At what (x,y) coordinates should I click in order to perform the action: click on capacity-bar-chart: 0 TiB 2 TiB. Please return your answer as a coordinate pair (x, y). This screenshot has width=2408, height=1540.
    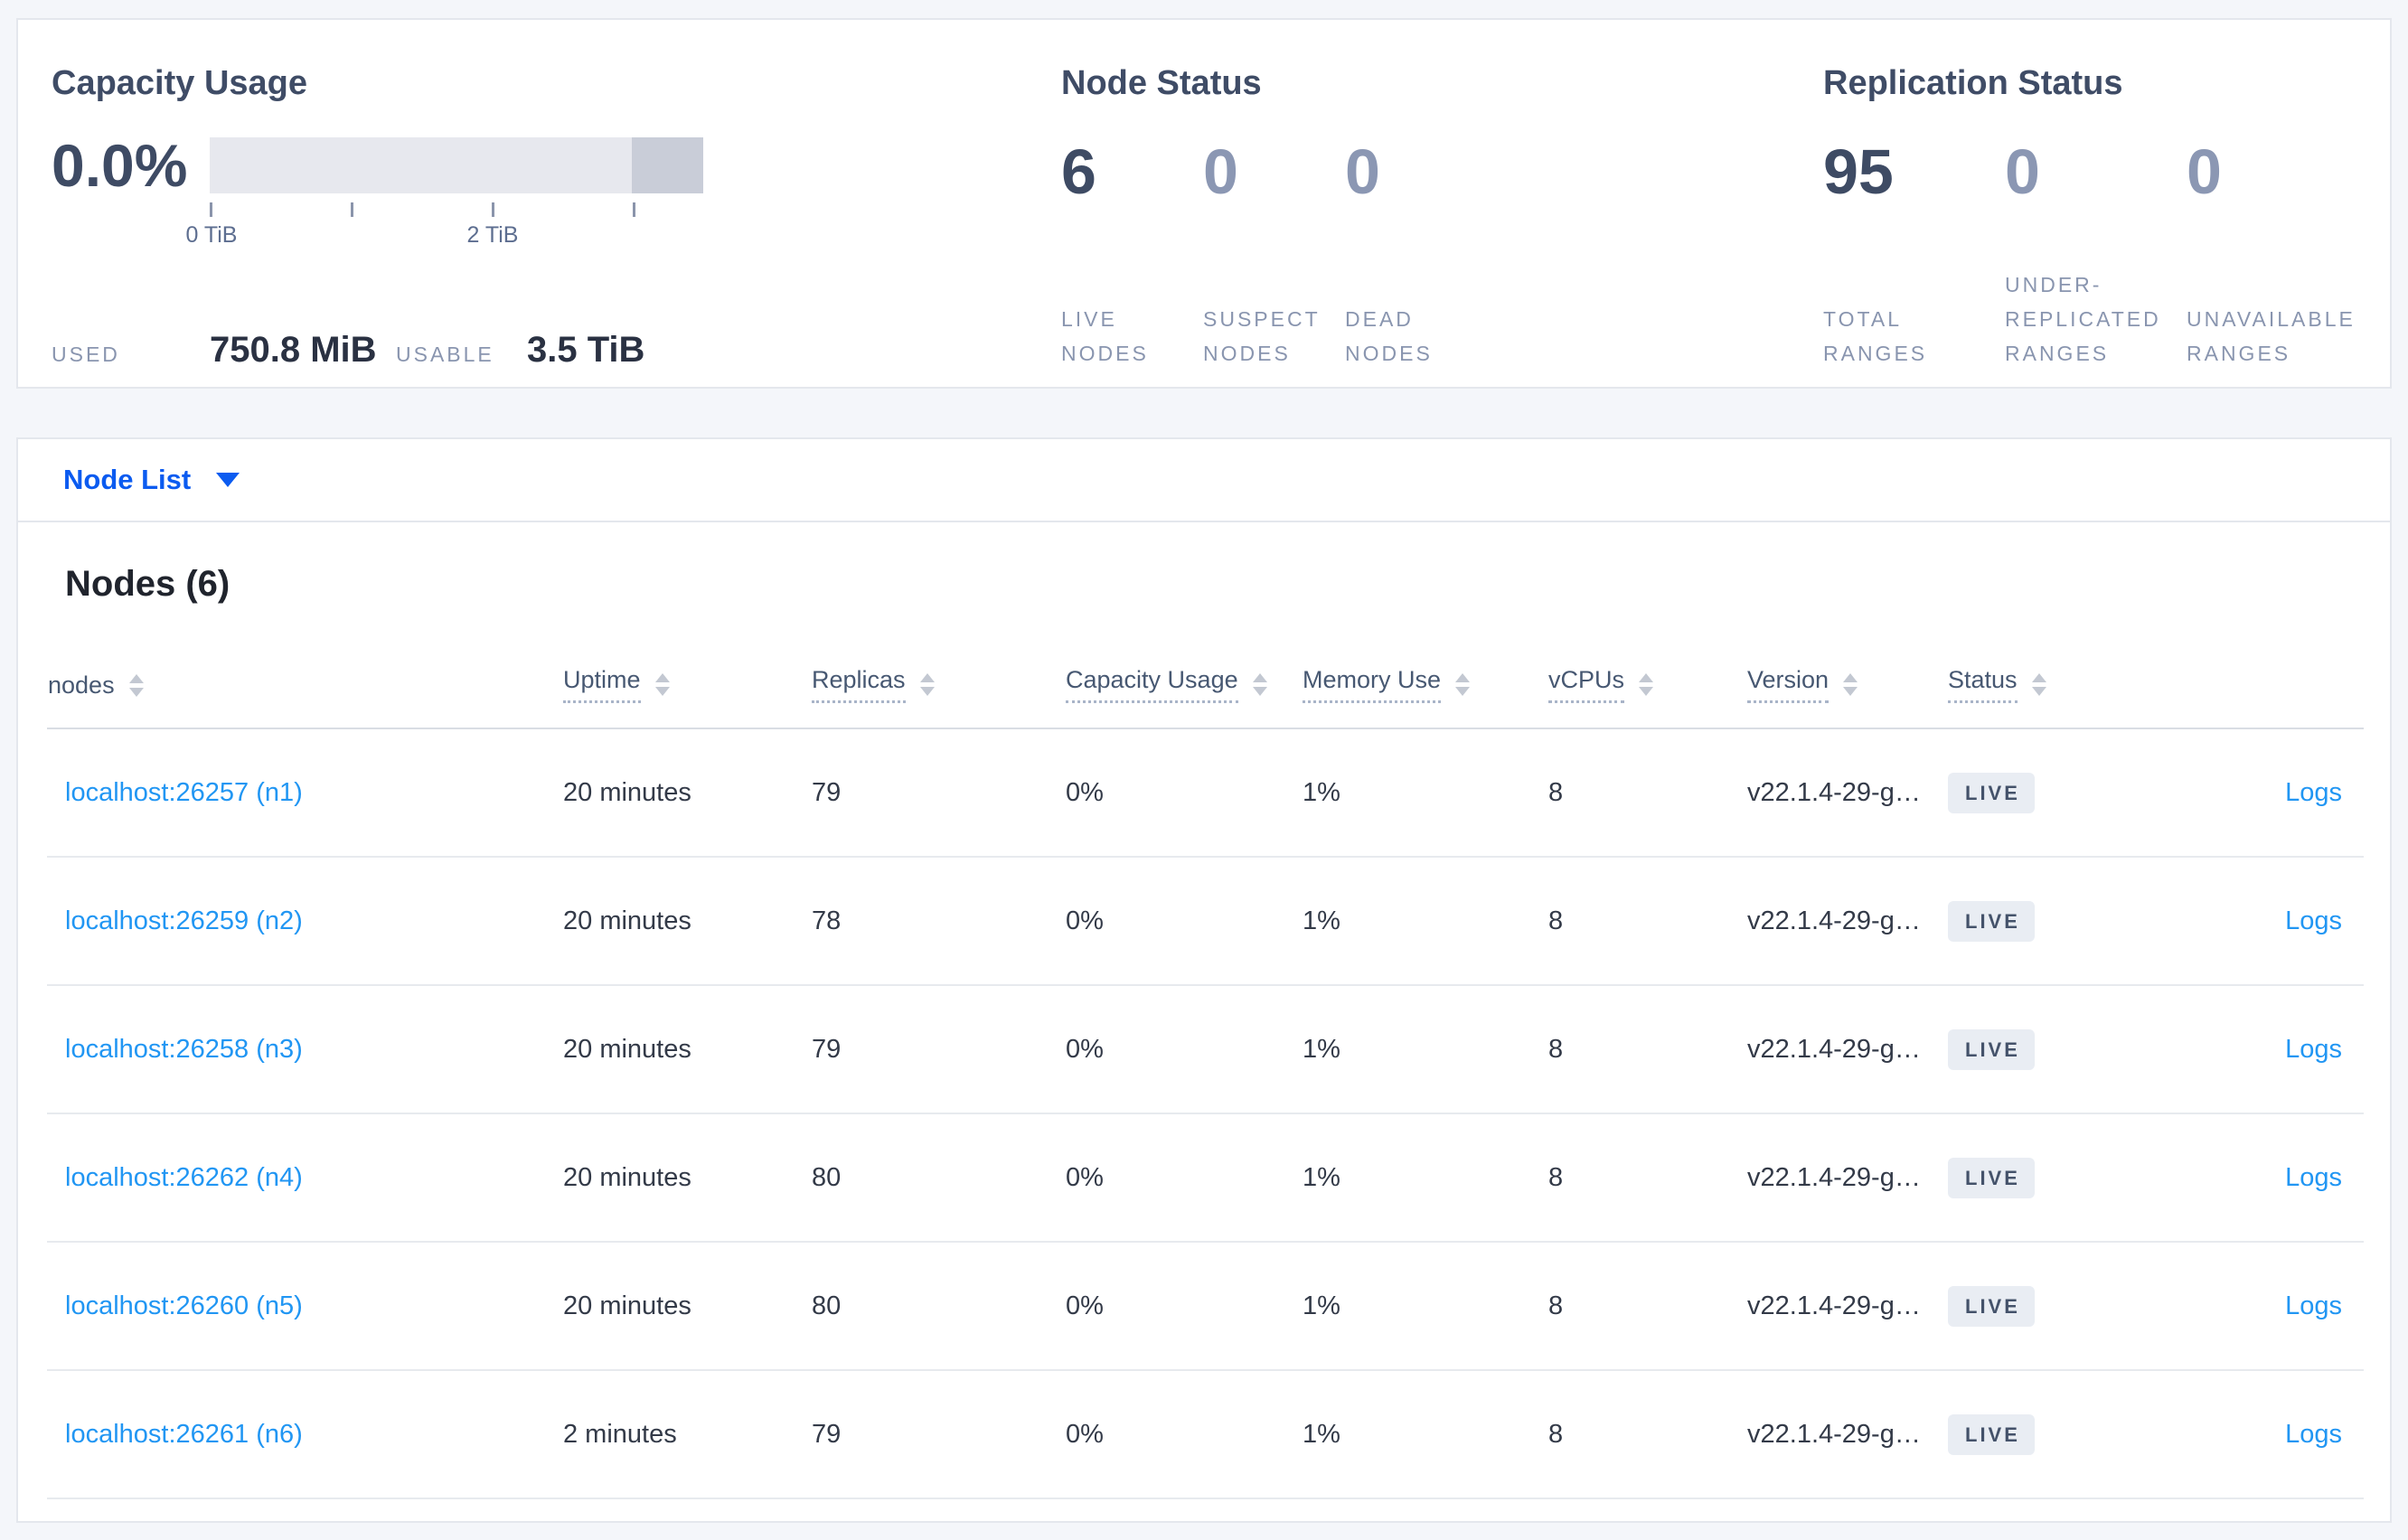
    Looking at the image, I should click on (444, 193).